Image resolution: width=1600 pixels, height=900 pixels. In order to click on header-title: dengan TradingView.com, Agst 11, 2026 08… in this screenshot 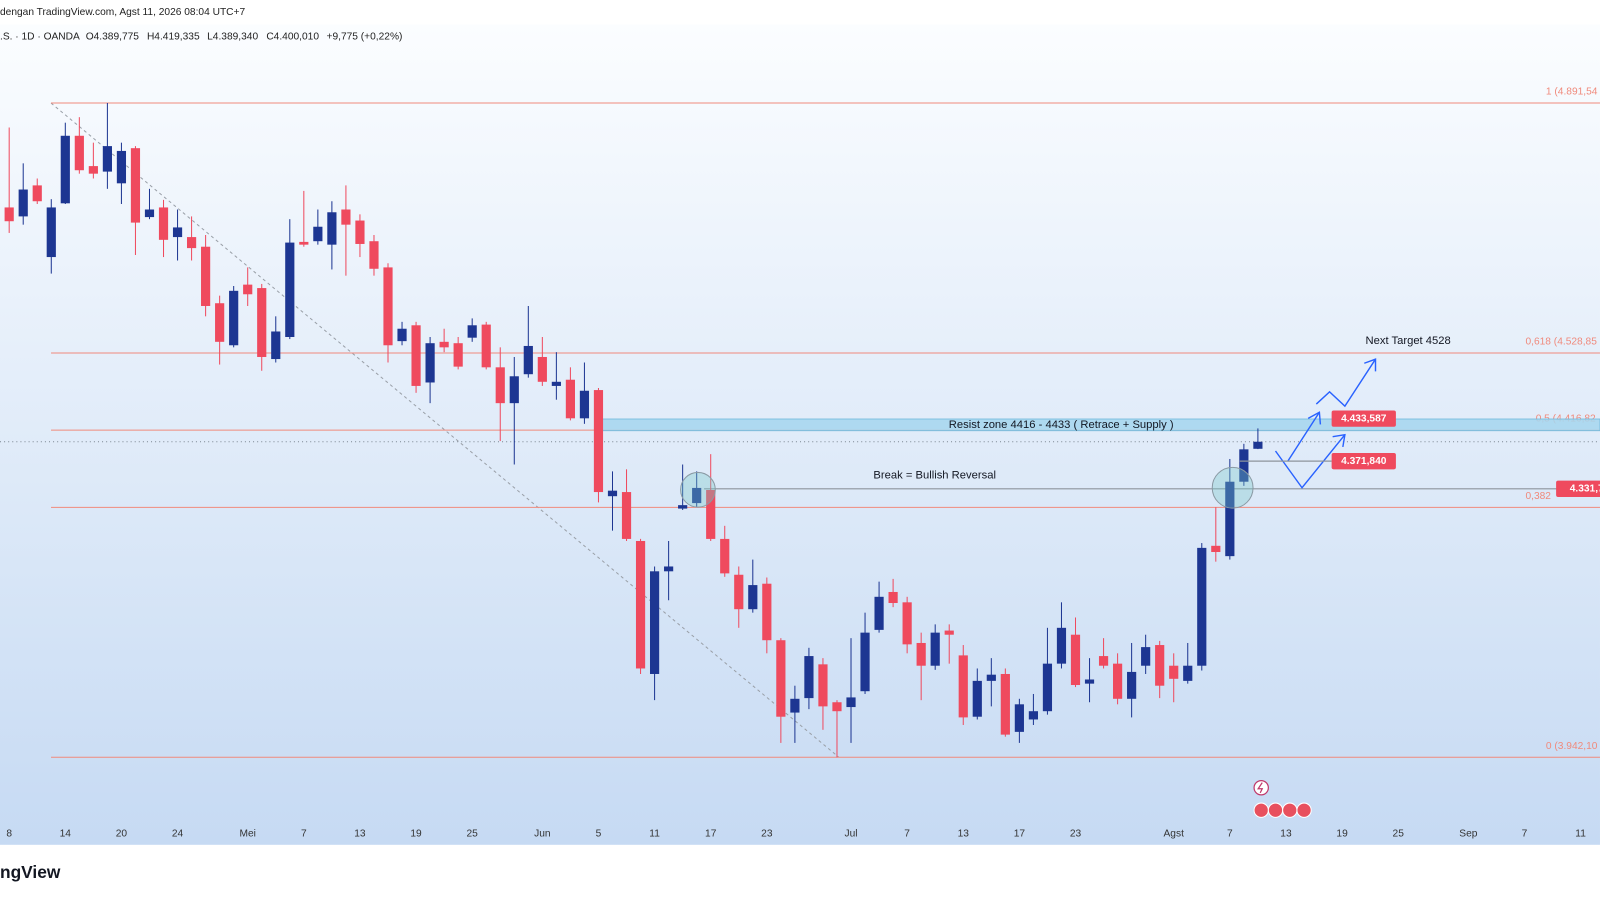, I will do `click(122, 12)`.